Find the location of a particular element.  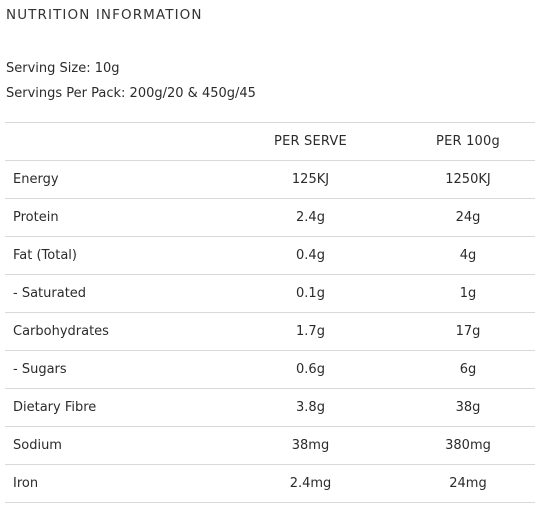

per-serve-value: 1.7g is located at coordinates (310, 331).